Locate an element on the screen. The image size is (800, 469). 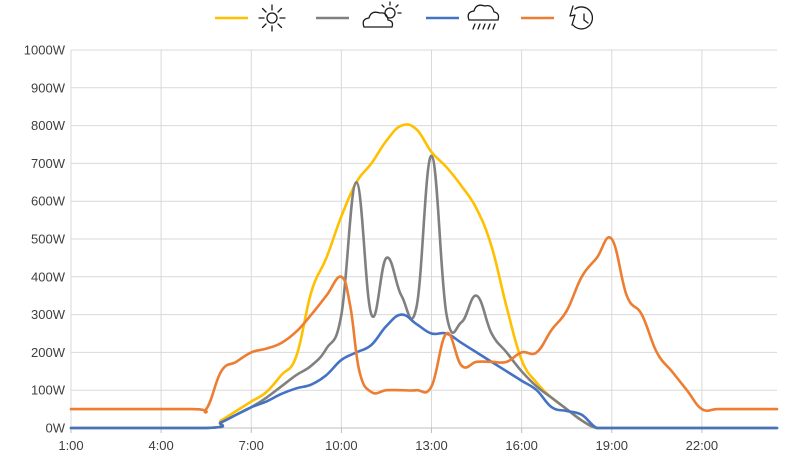
x-tick-label: 7:00 is located at coordinates (251, 445).